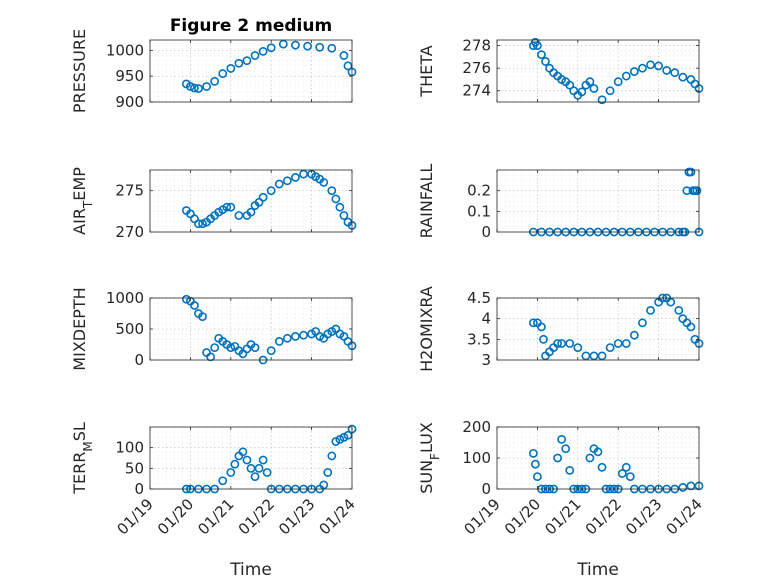  What do you see at coordinates (426, 329) in the screenshot?
I see `y-axis-label: H2OMIXRA` at bounding box center [426, 329].